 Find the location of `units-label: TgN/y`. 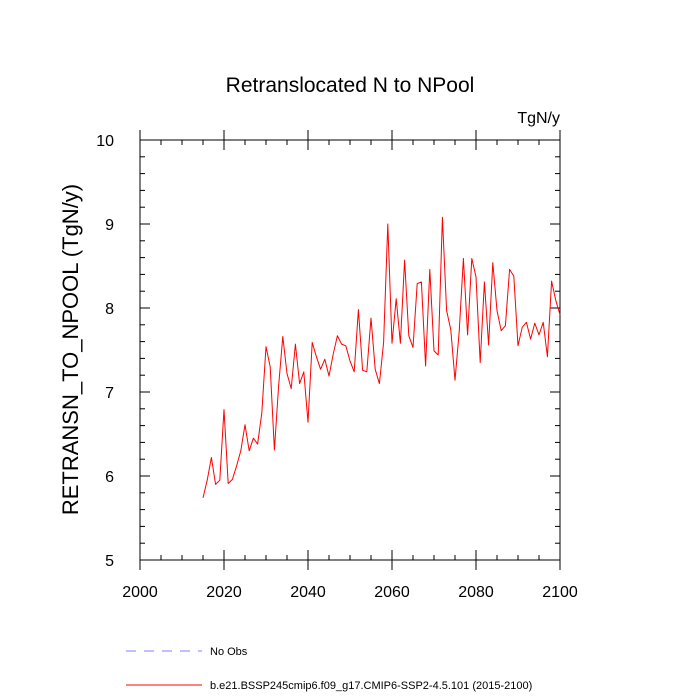

units-label: TgN/y is located at coordinates (538, 118).